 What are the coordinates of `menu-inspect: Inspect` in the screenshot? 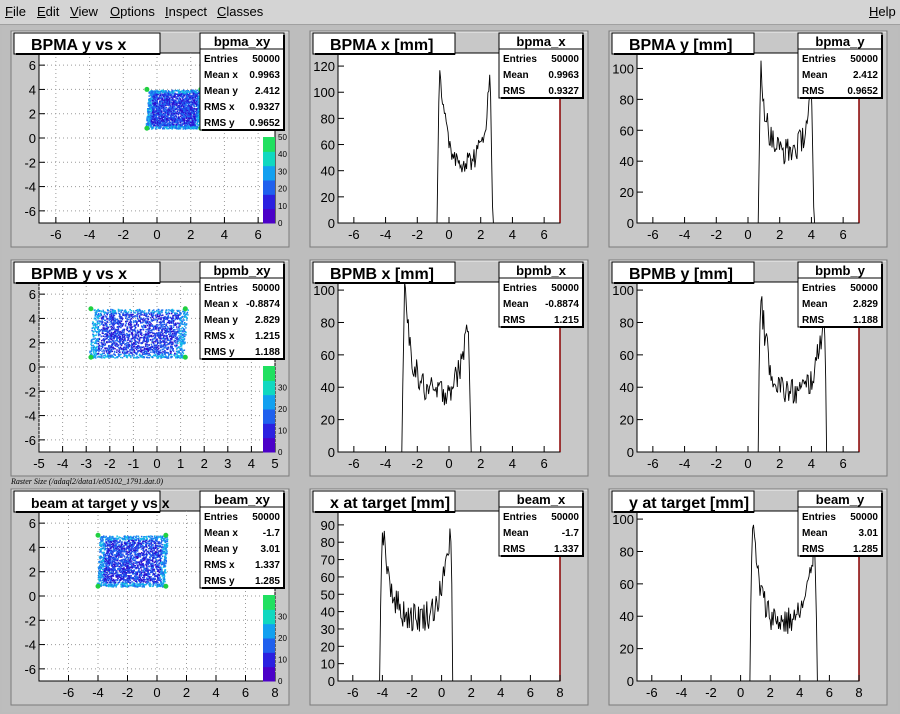 It's located at (186, 11).